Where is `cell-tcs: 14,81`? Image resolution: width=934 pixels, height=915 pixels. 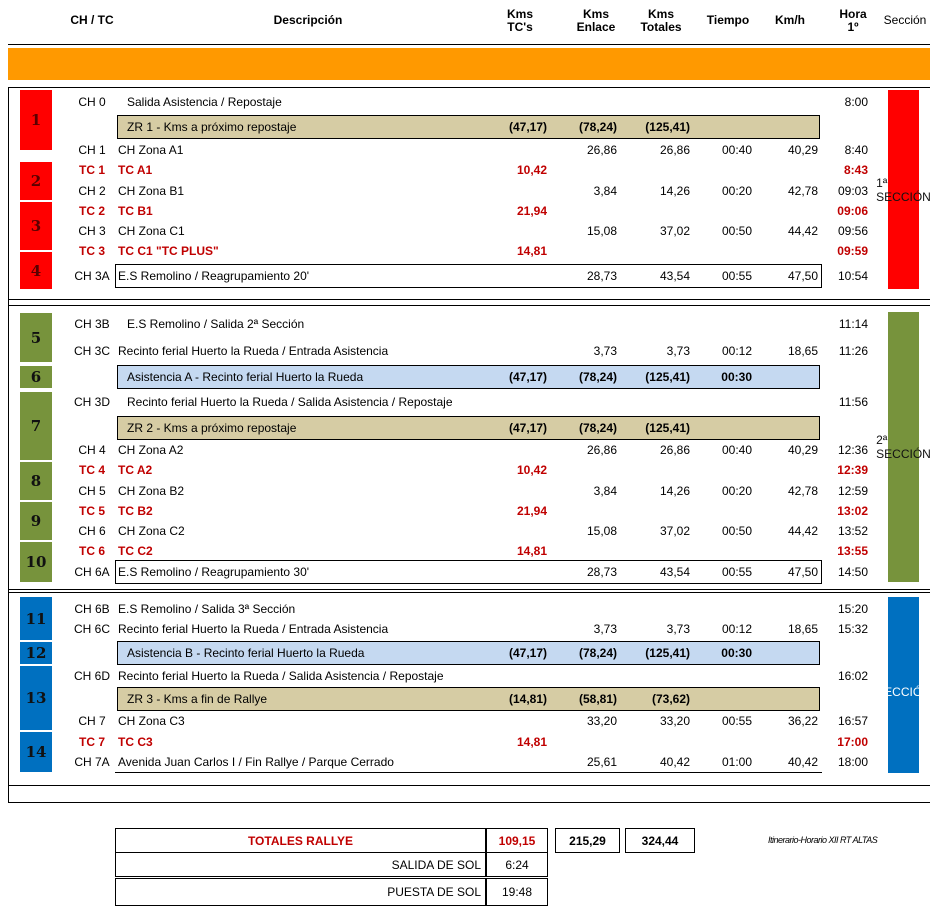 cell-tcs: 14,81 is located at coordinates (531, 742).